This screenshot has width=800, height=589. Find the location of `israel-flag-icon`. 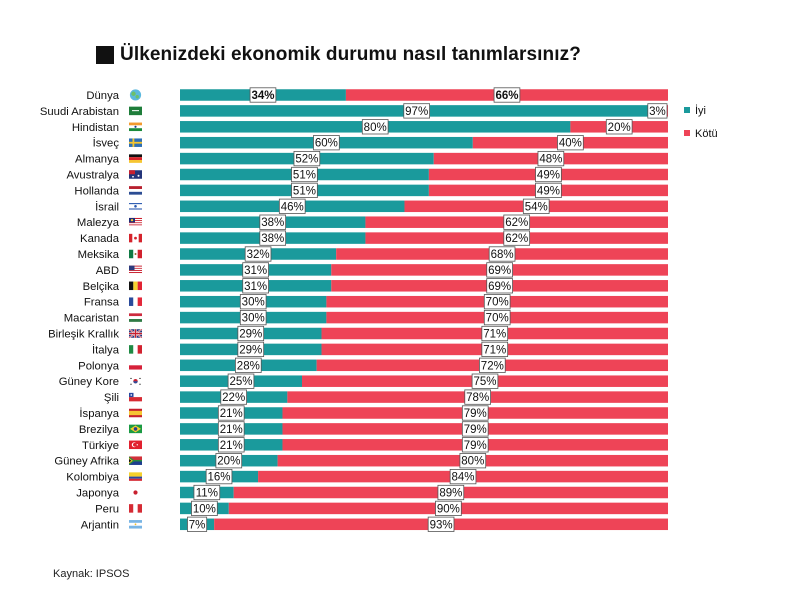

israel-flag-icon is located at coordinates (135, 206).